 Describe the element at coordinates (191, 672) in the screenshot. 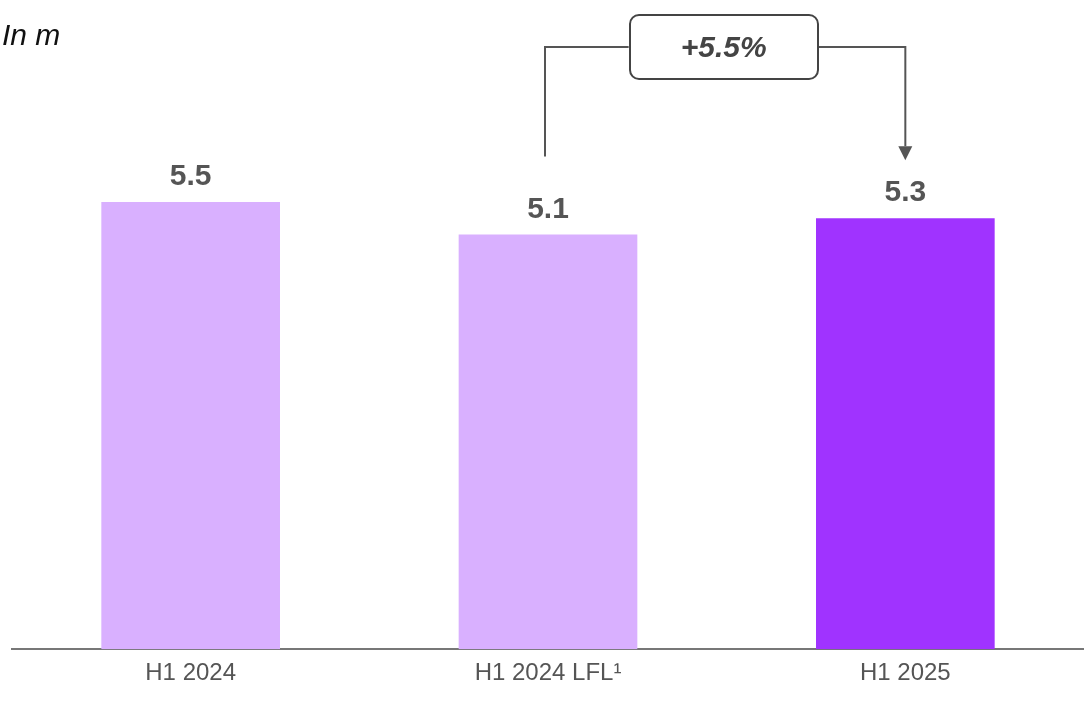

I see `x-tick-label: H1 2024` at that location.